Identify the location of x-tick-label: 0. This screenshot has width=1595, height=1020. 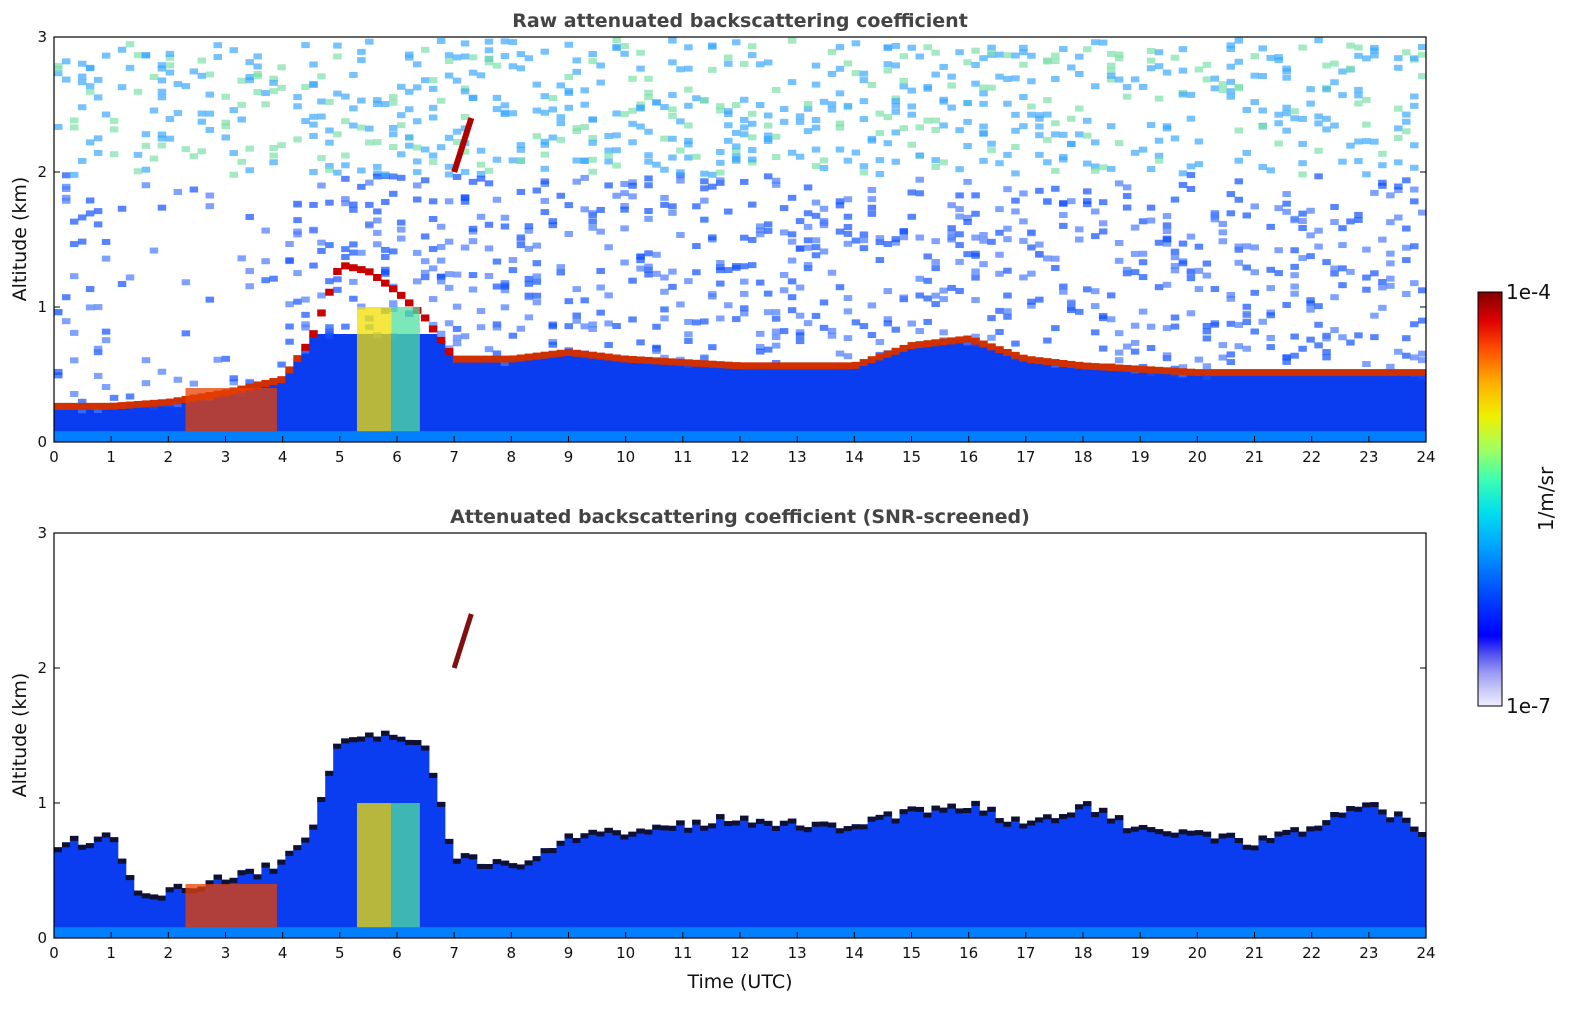
(54, 457).